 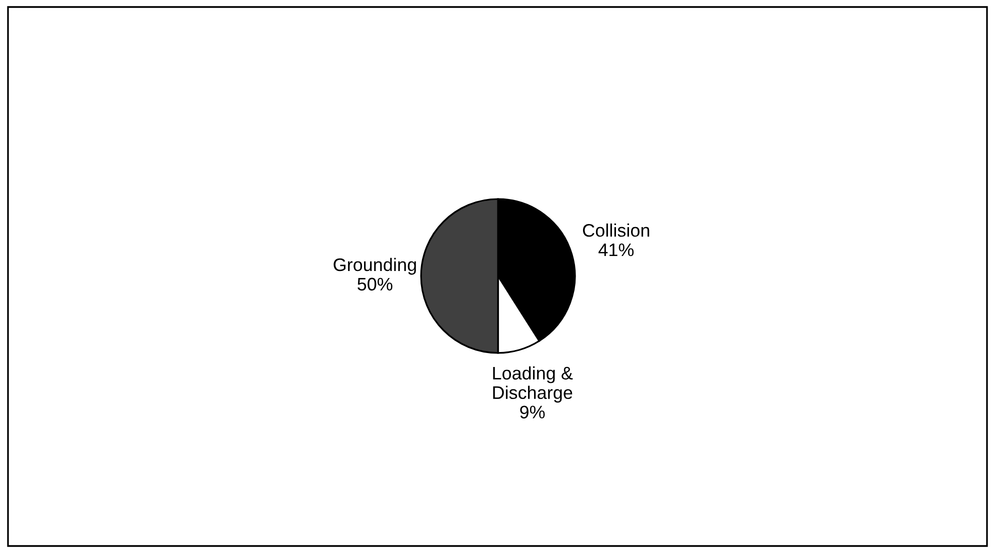 What do you see at coordinates (532, 412) in the screenshot?
I see `data-label: 9%` at bounding box center [532, 412].